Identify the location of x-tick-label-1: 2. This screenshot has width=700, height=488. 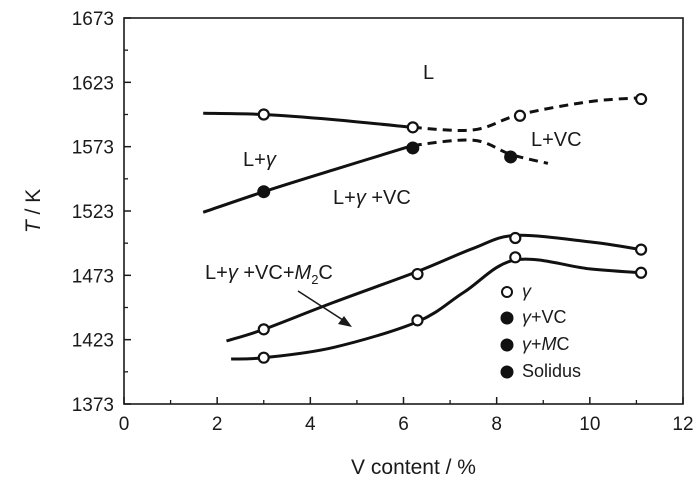
(217, 424).